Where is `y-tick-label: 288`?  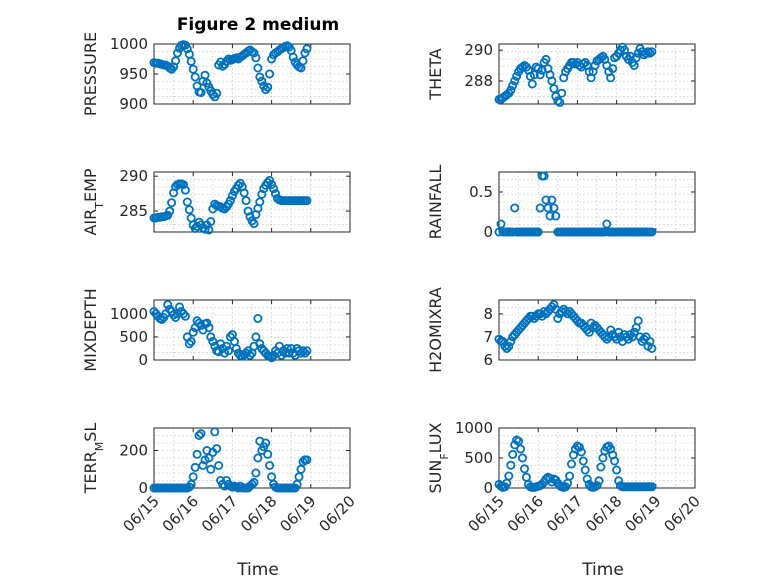 y-tick-label: 288 is located at coordinates (478, 81).